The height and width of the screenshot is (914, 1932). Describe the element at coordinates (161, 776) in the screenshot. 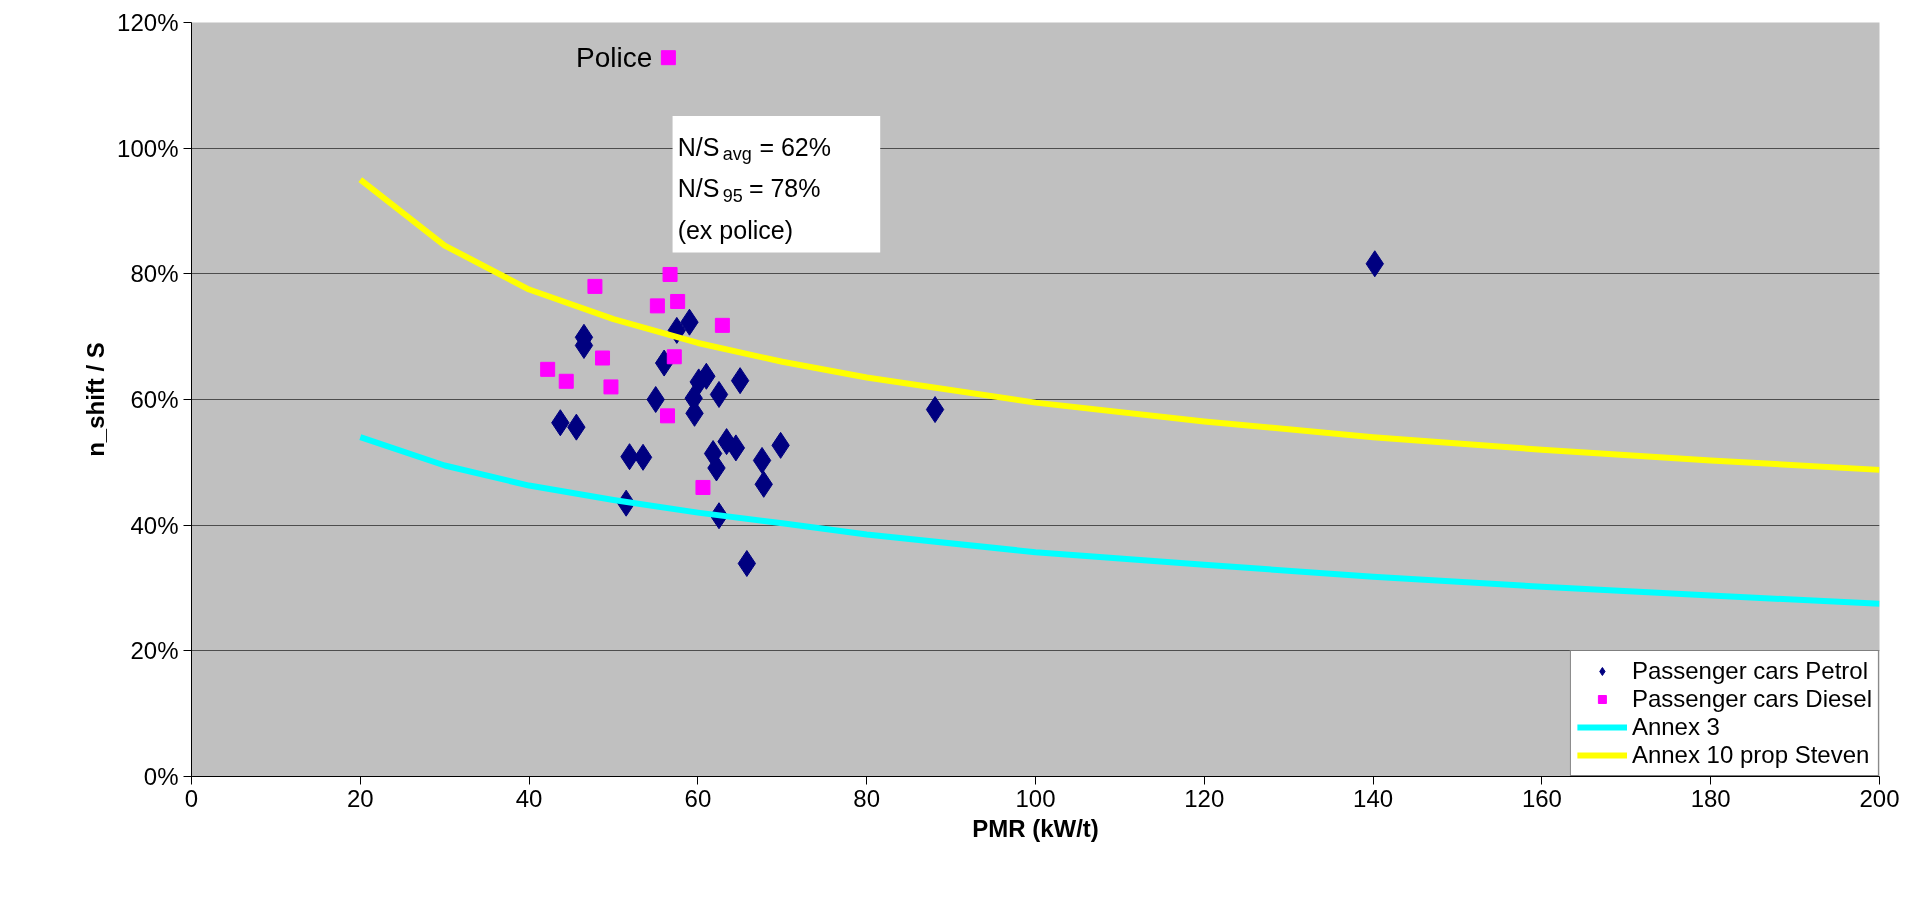

I see `y-tick-label: 0%` at that location.